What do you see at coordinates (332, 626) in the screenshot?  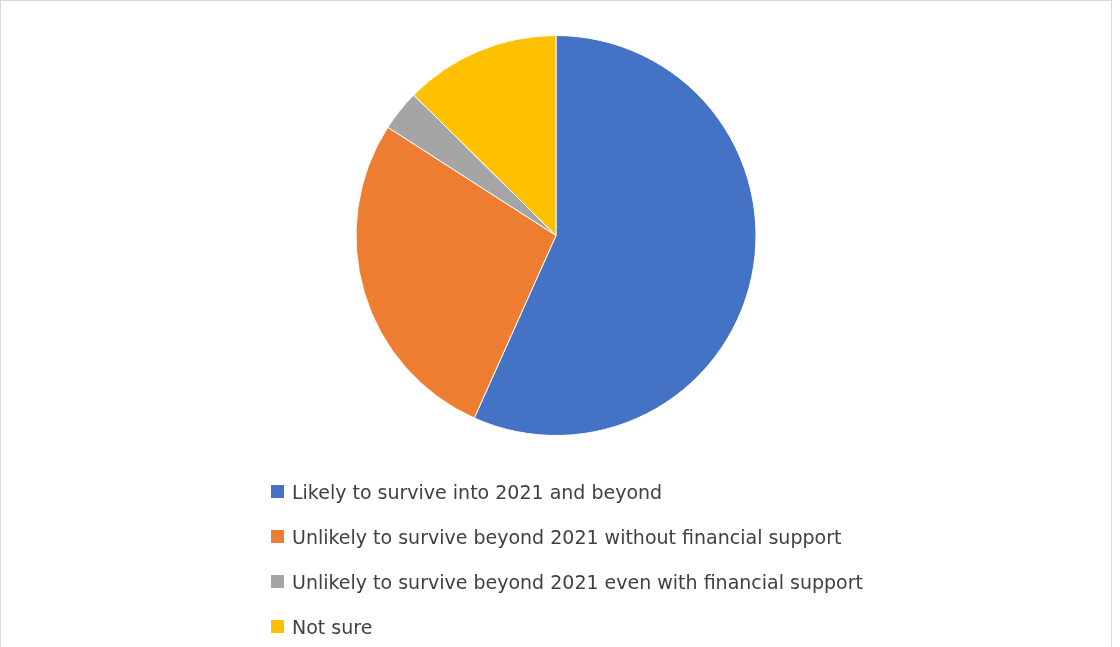 I see `legend-label: Not sure` at bounding box center [332, 626].